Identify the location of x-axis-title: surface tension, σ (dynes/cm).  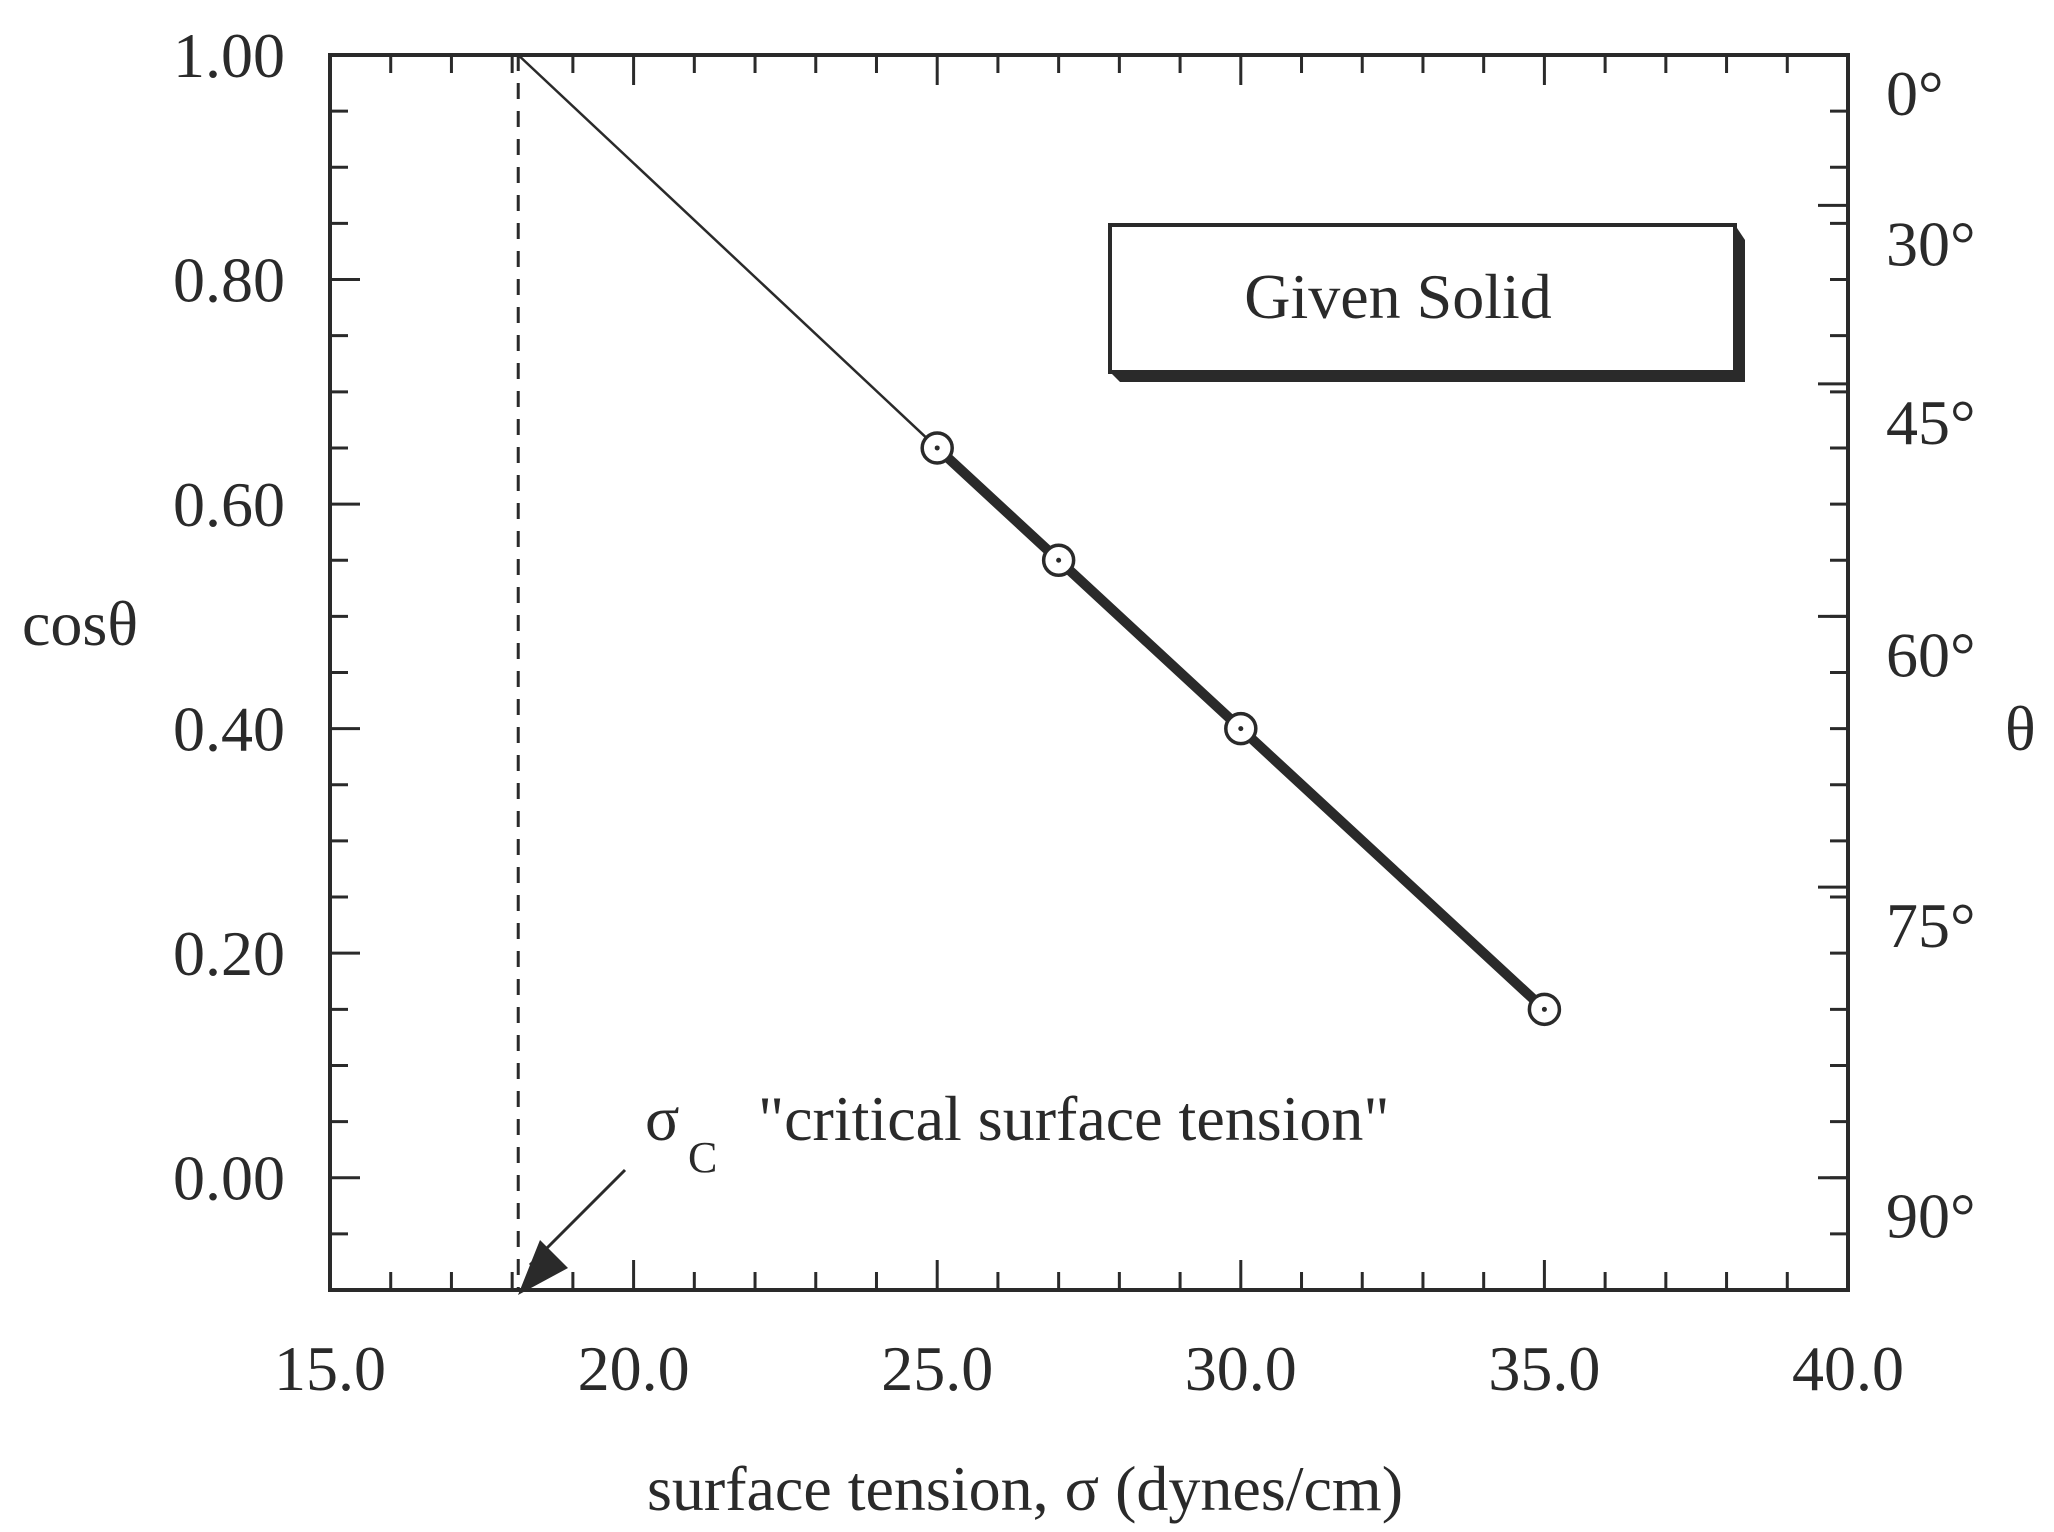
(1025, 1488).